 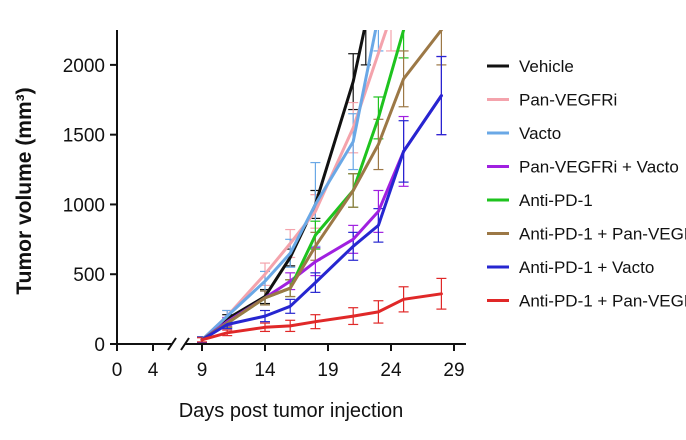 What do you see at coordinates (84, 66) in the screenshot?
I see `y-tick-label-2000: 2000` at bounding box center [84, 66].